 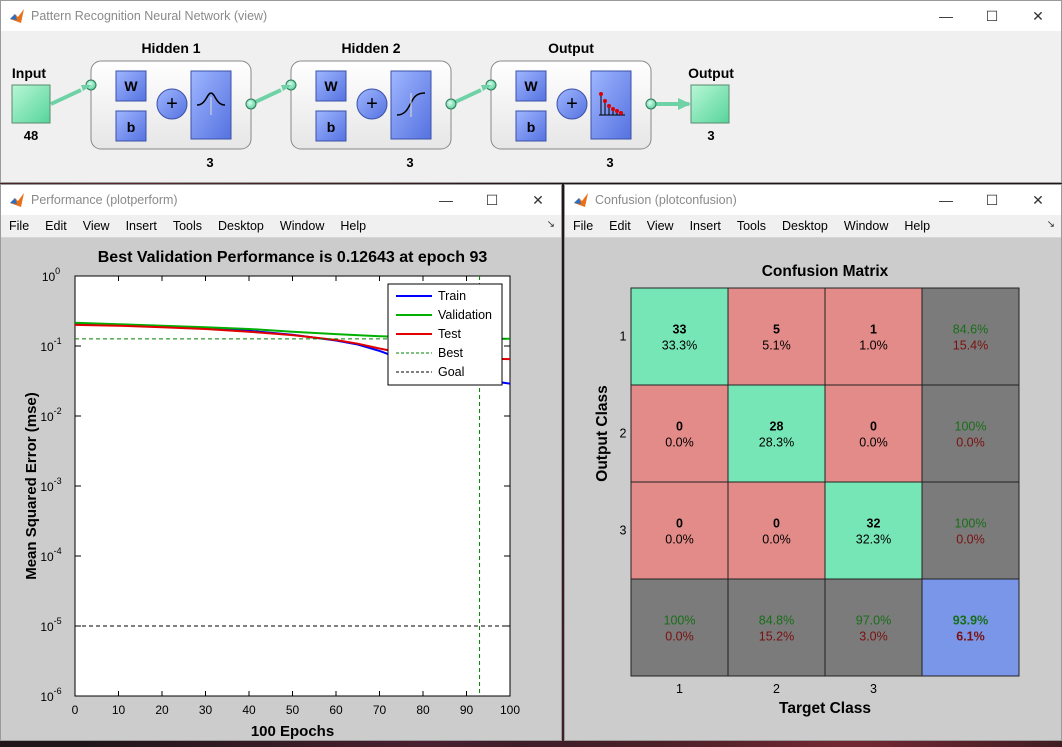 I want to click on layer-hidden-2: Hidden 2 W b + 3, so click(x=371, y=105).